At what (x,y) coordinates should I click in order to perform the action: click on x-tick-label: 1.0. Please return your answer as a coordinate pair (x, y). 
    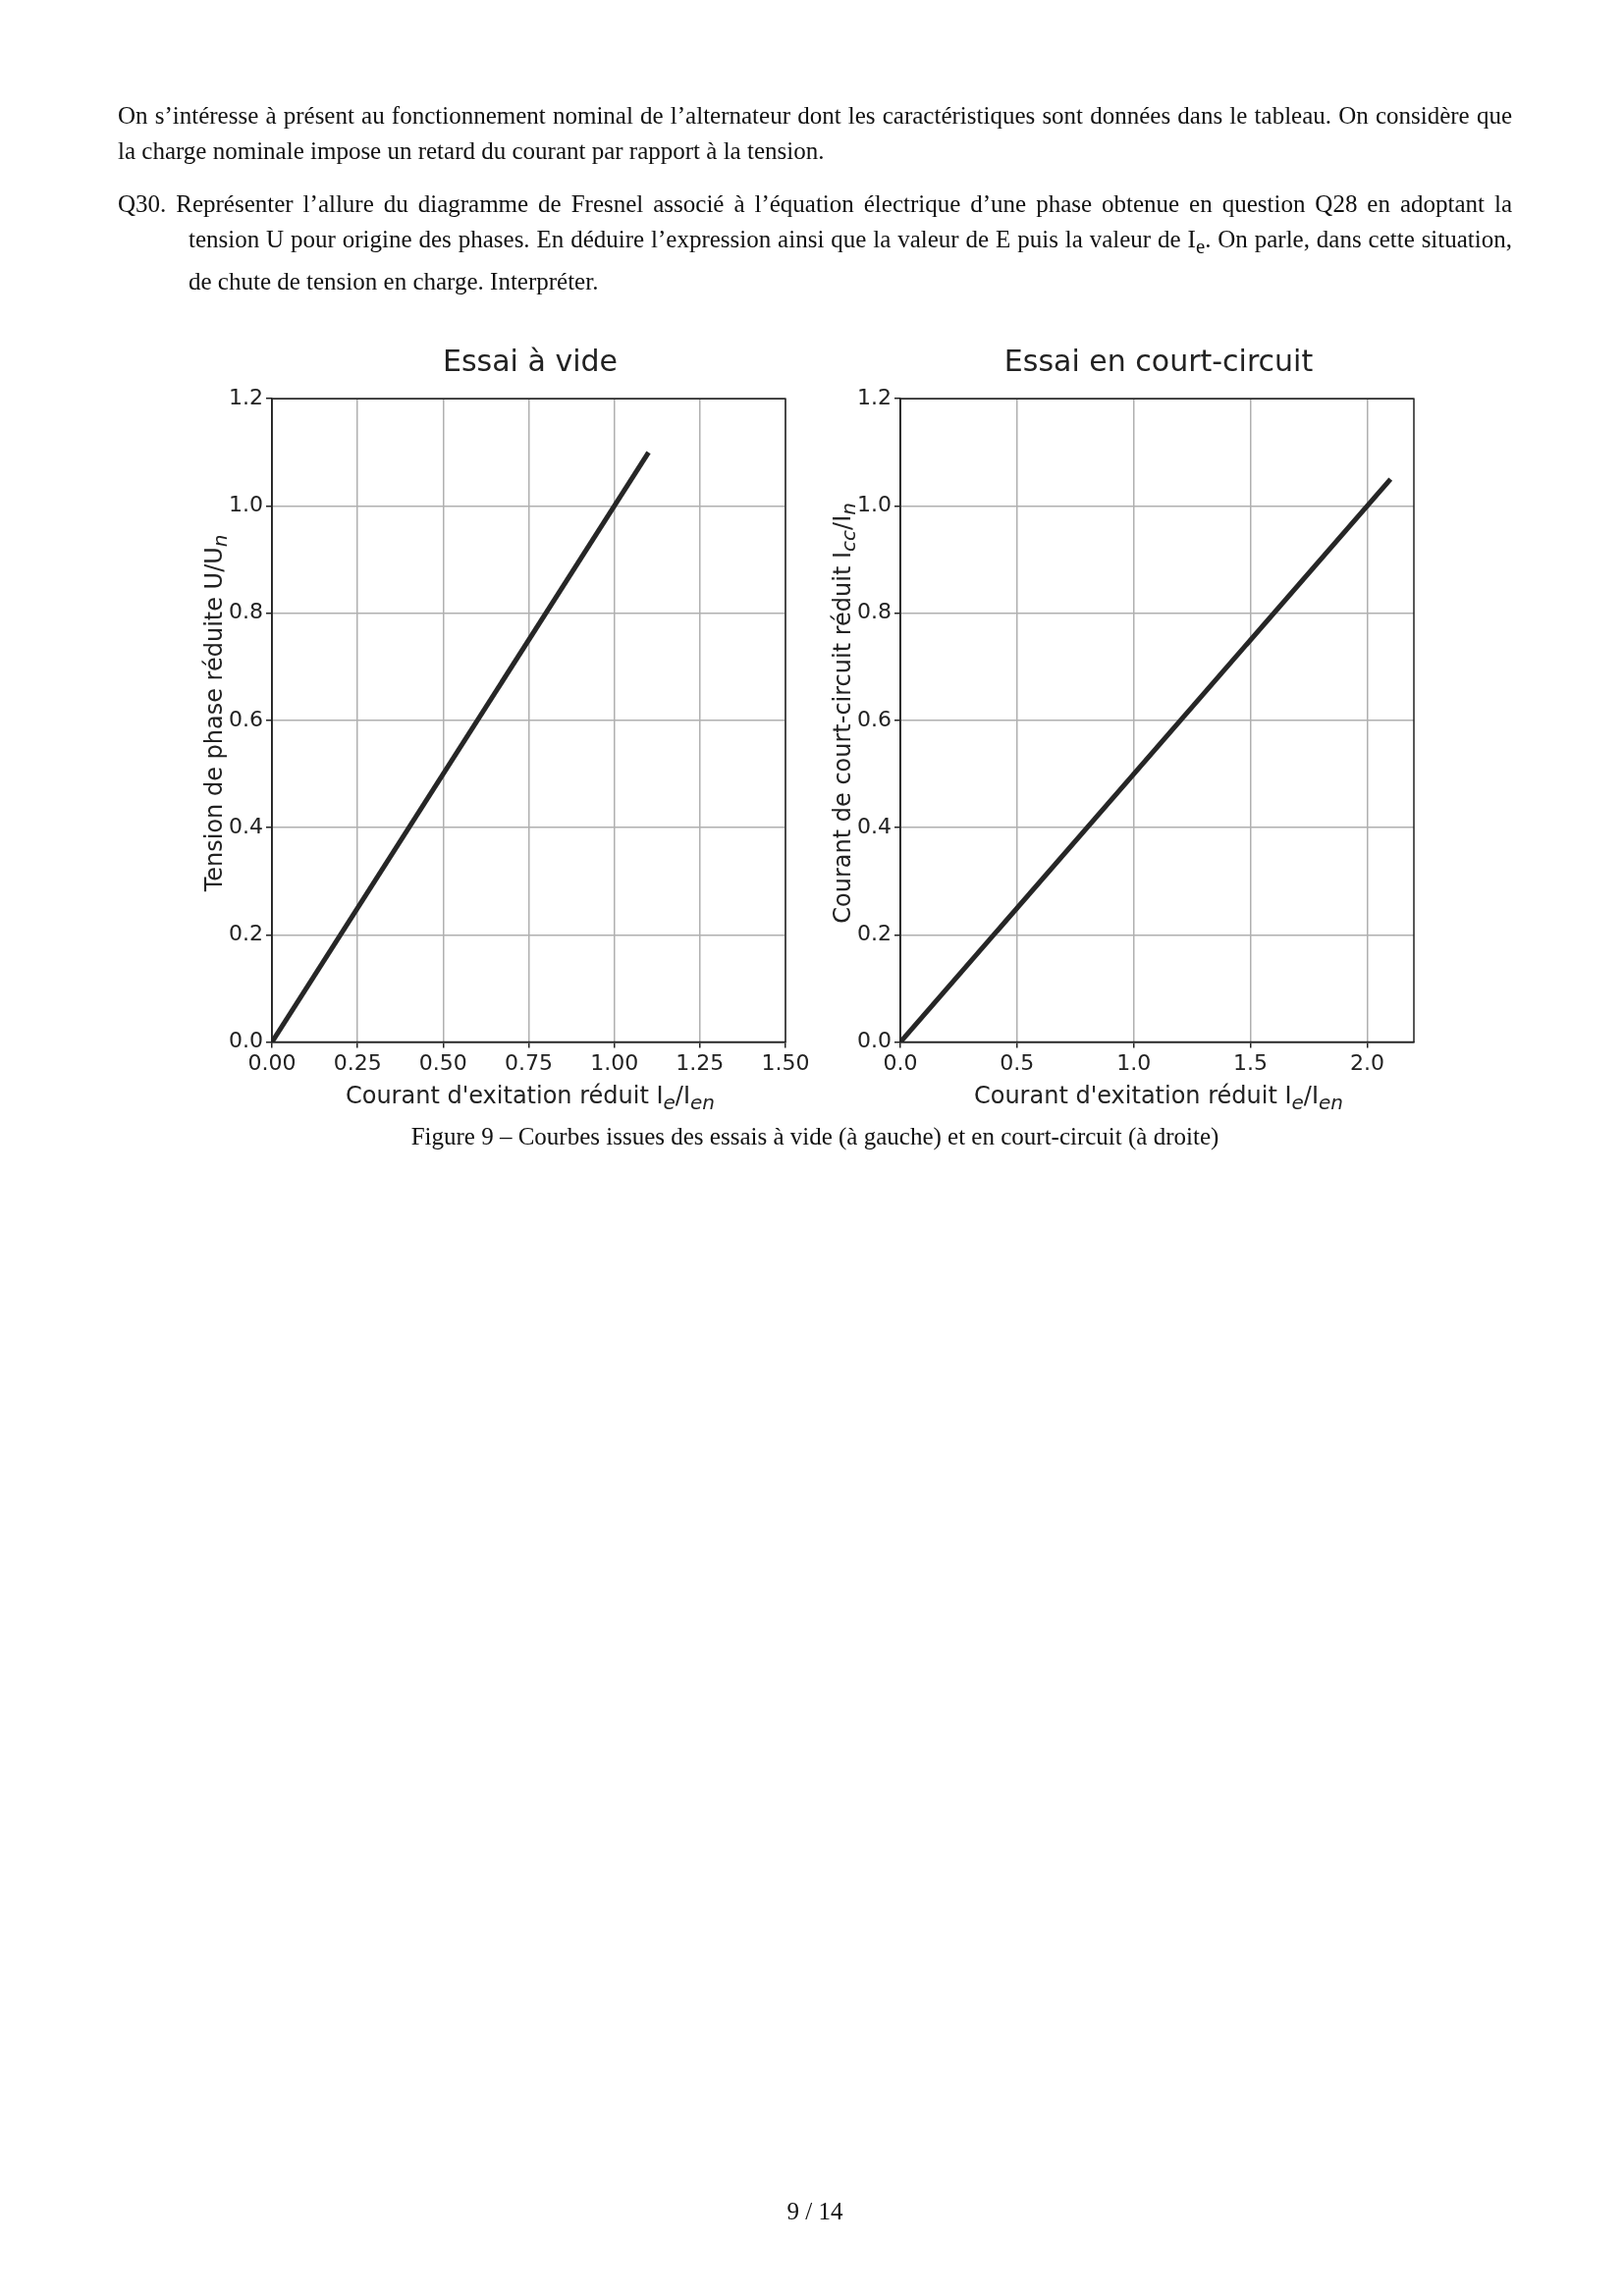
    Looking at the image, I should click on (1134, 1062).